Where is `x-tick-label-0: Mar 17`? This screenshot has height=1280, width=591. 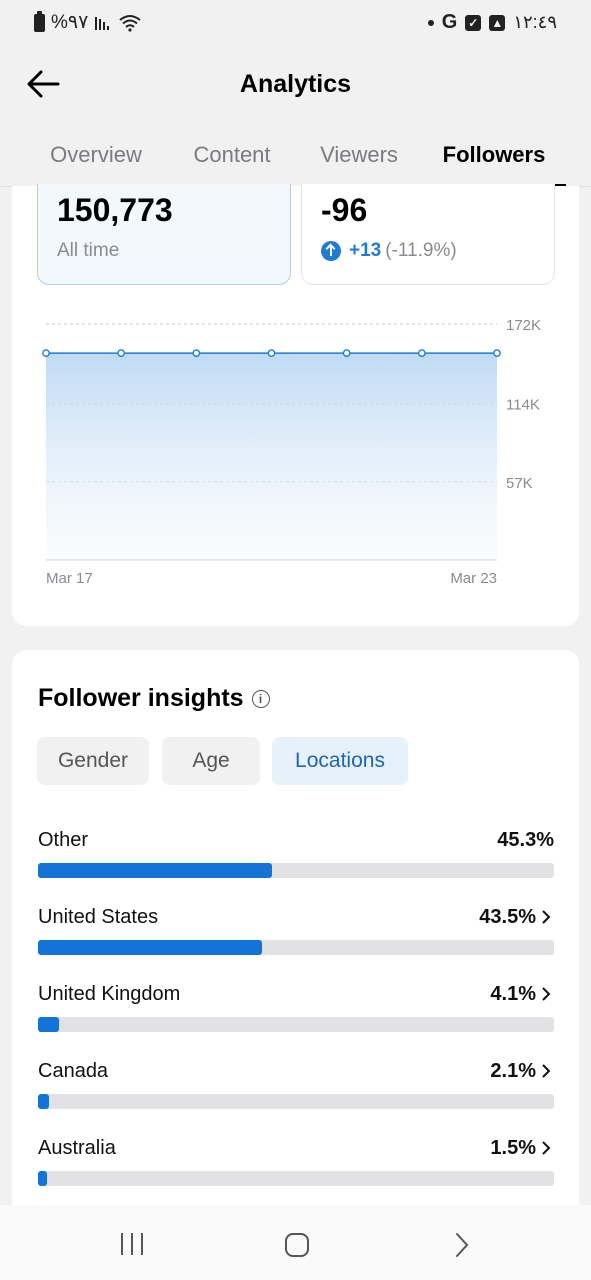
x-tick-label-0: Mar 17 is located at coordinates (69, 578).